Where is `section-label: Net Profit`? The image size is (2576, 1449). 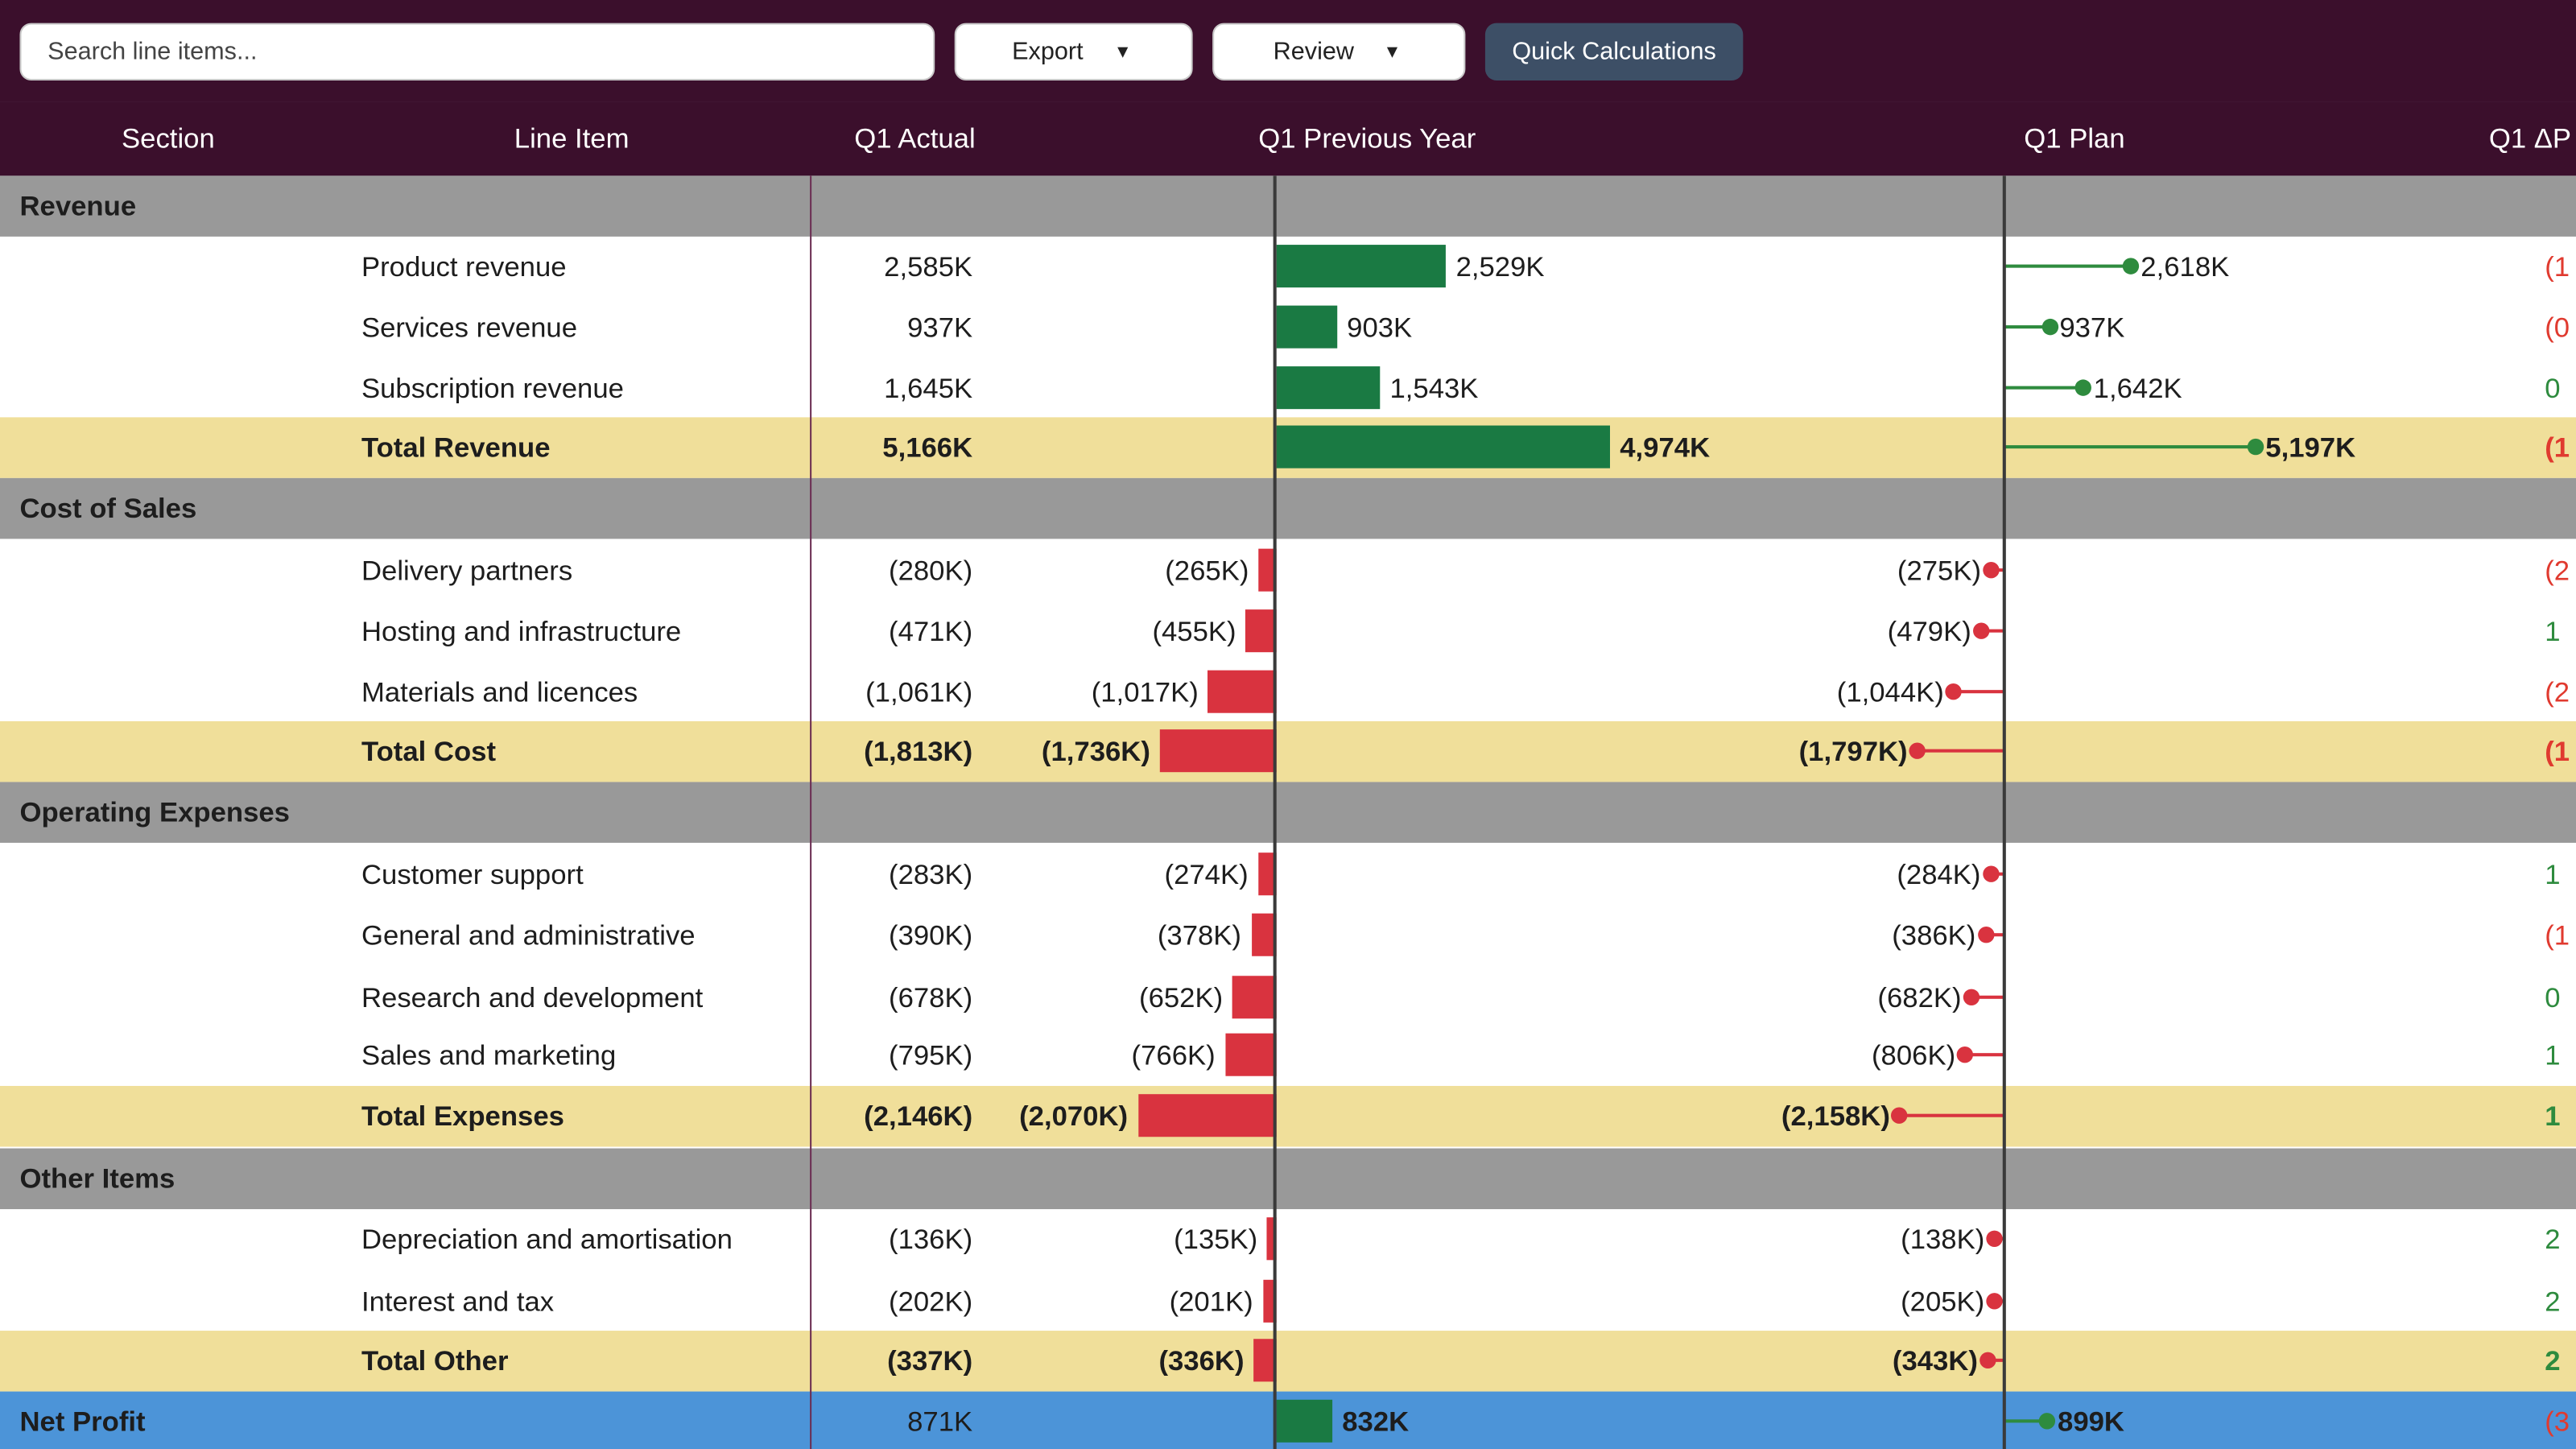
section-label: Net Profit is located at coordinates (82, 1422).